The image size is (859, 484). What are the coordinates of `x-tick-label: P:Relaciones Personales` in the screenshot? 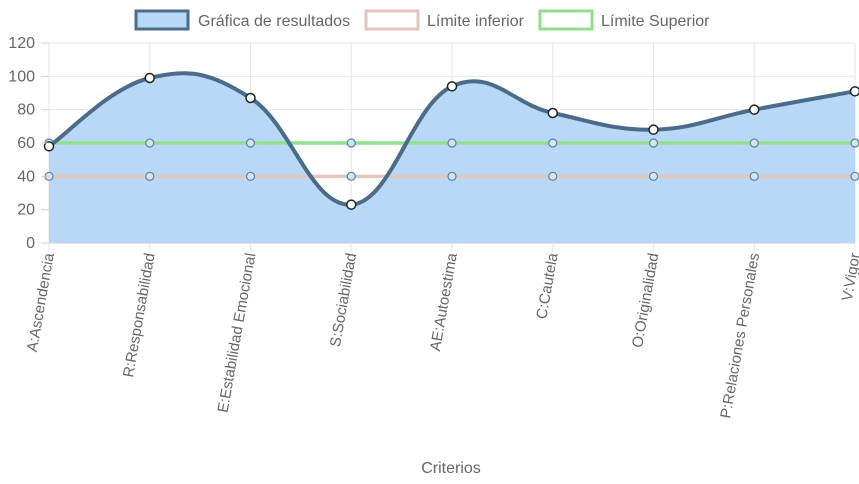 It's located at (740, 336).